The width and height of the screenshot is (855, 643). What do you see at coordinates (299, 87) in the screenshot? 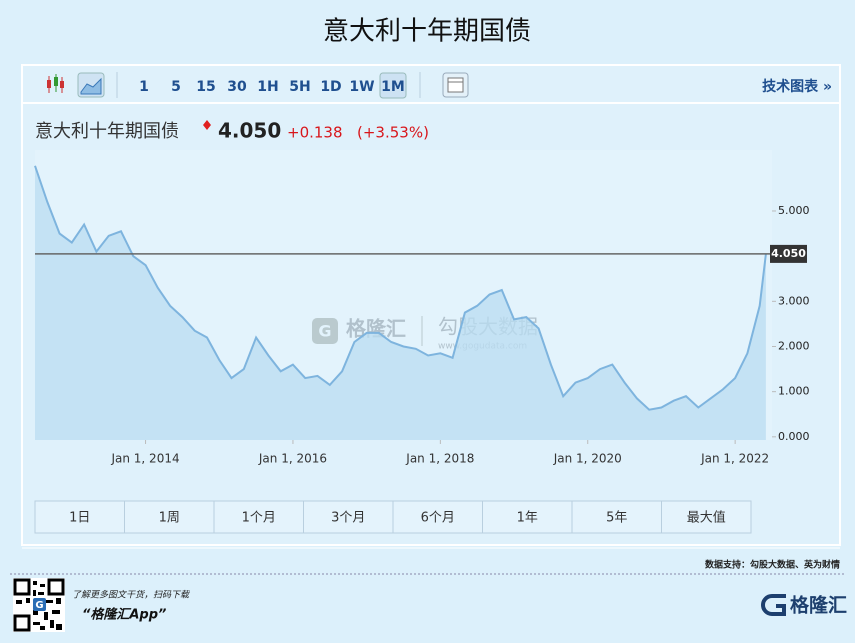
I see `interval-button: 5H` at bounding box center [299, 87].